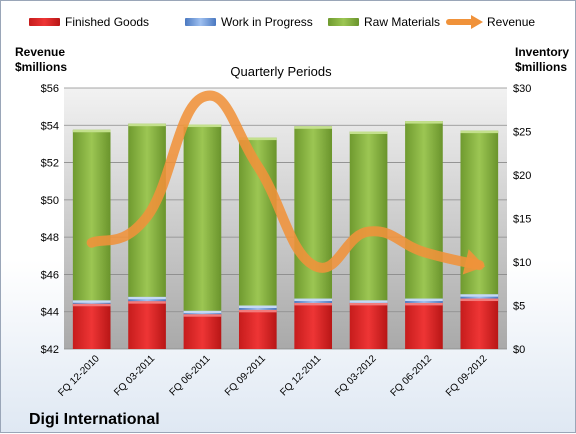 The height and width of the screenshot is (434, 576). I want to click on right-axis-tick-label: $0, so click(519, 350).